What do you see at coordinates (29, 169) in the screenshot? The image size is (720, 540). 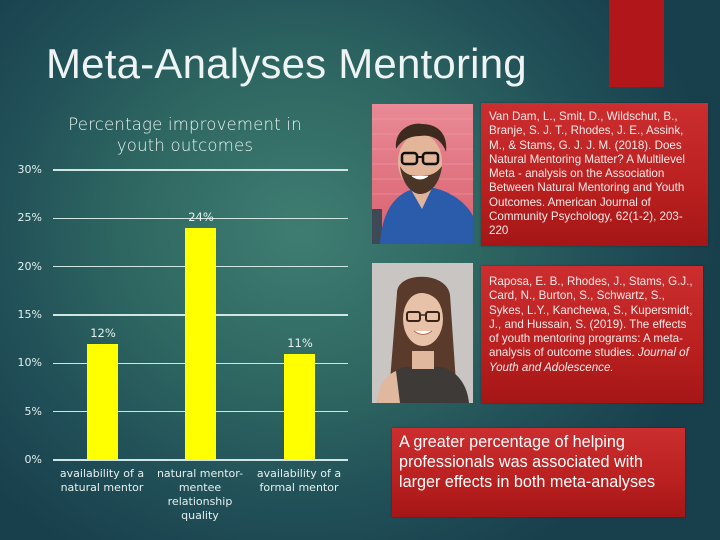 I see `y-tick-label: 30%` at bounding box center [29, 169].